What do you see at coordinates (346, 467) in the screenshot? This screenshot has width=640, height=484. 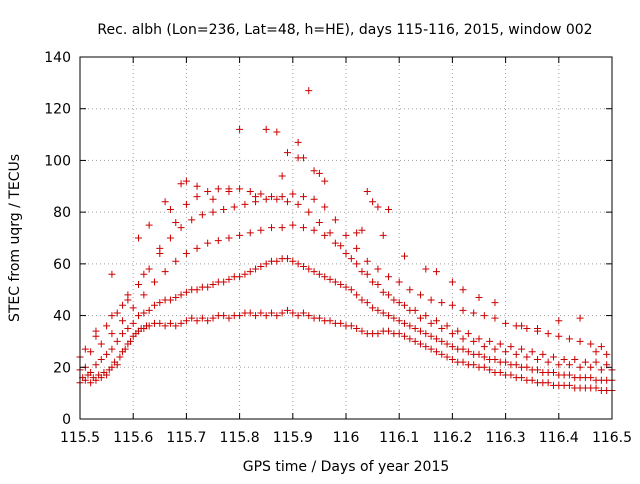 I see `x-axis-label: GPS time / Days of year 2015` at bounding box center [346, 467].